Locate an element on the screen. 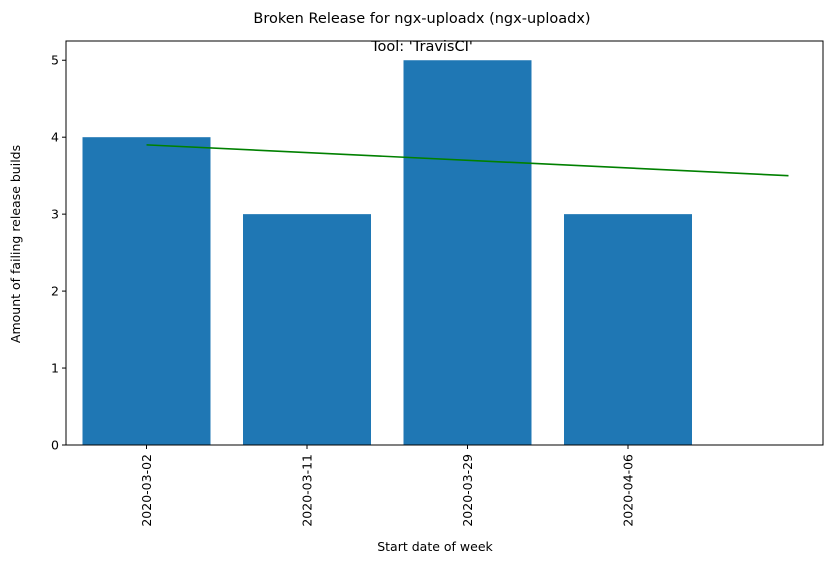 Image resolution: width=833 pixels, height=564 pixels. y-tick-label: 0 is located at coordinates (55, 445).